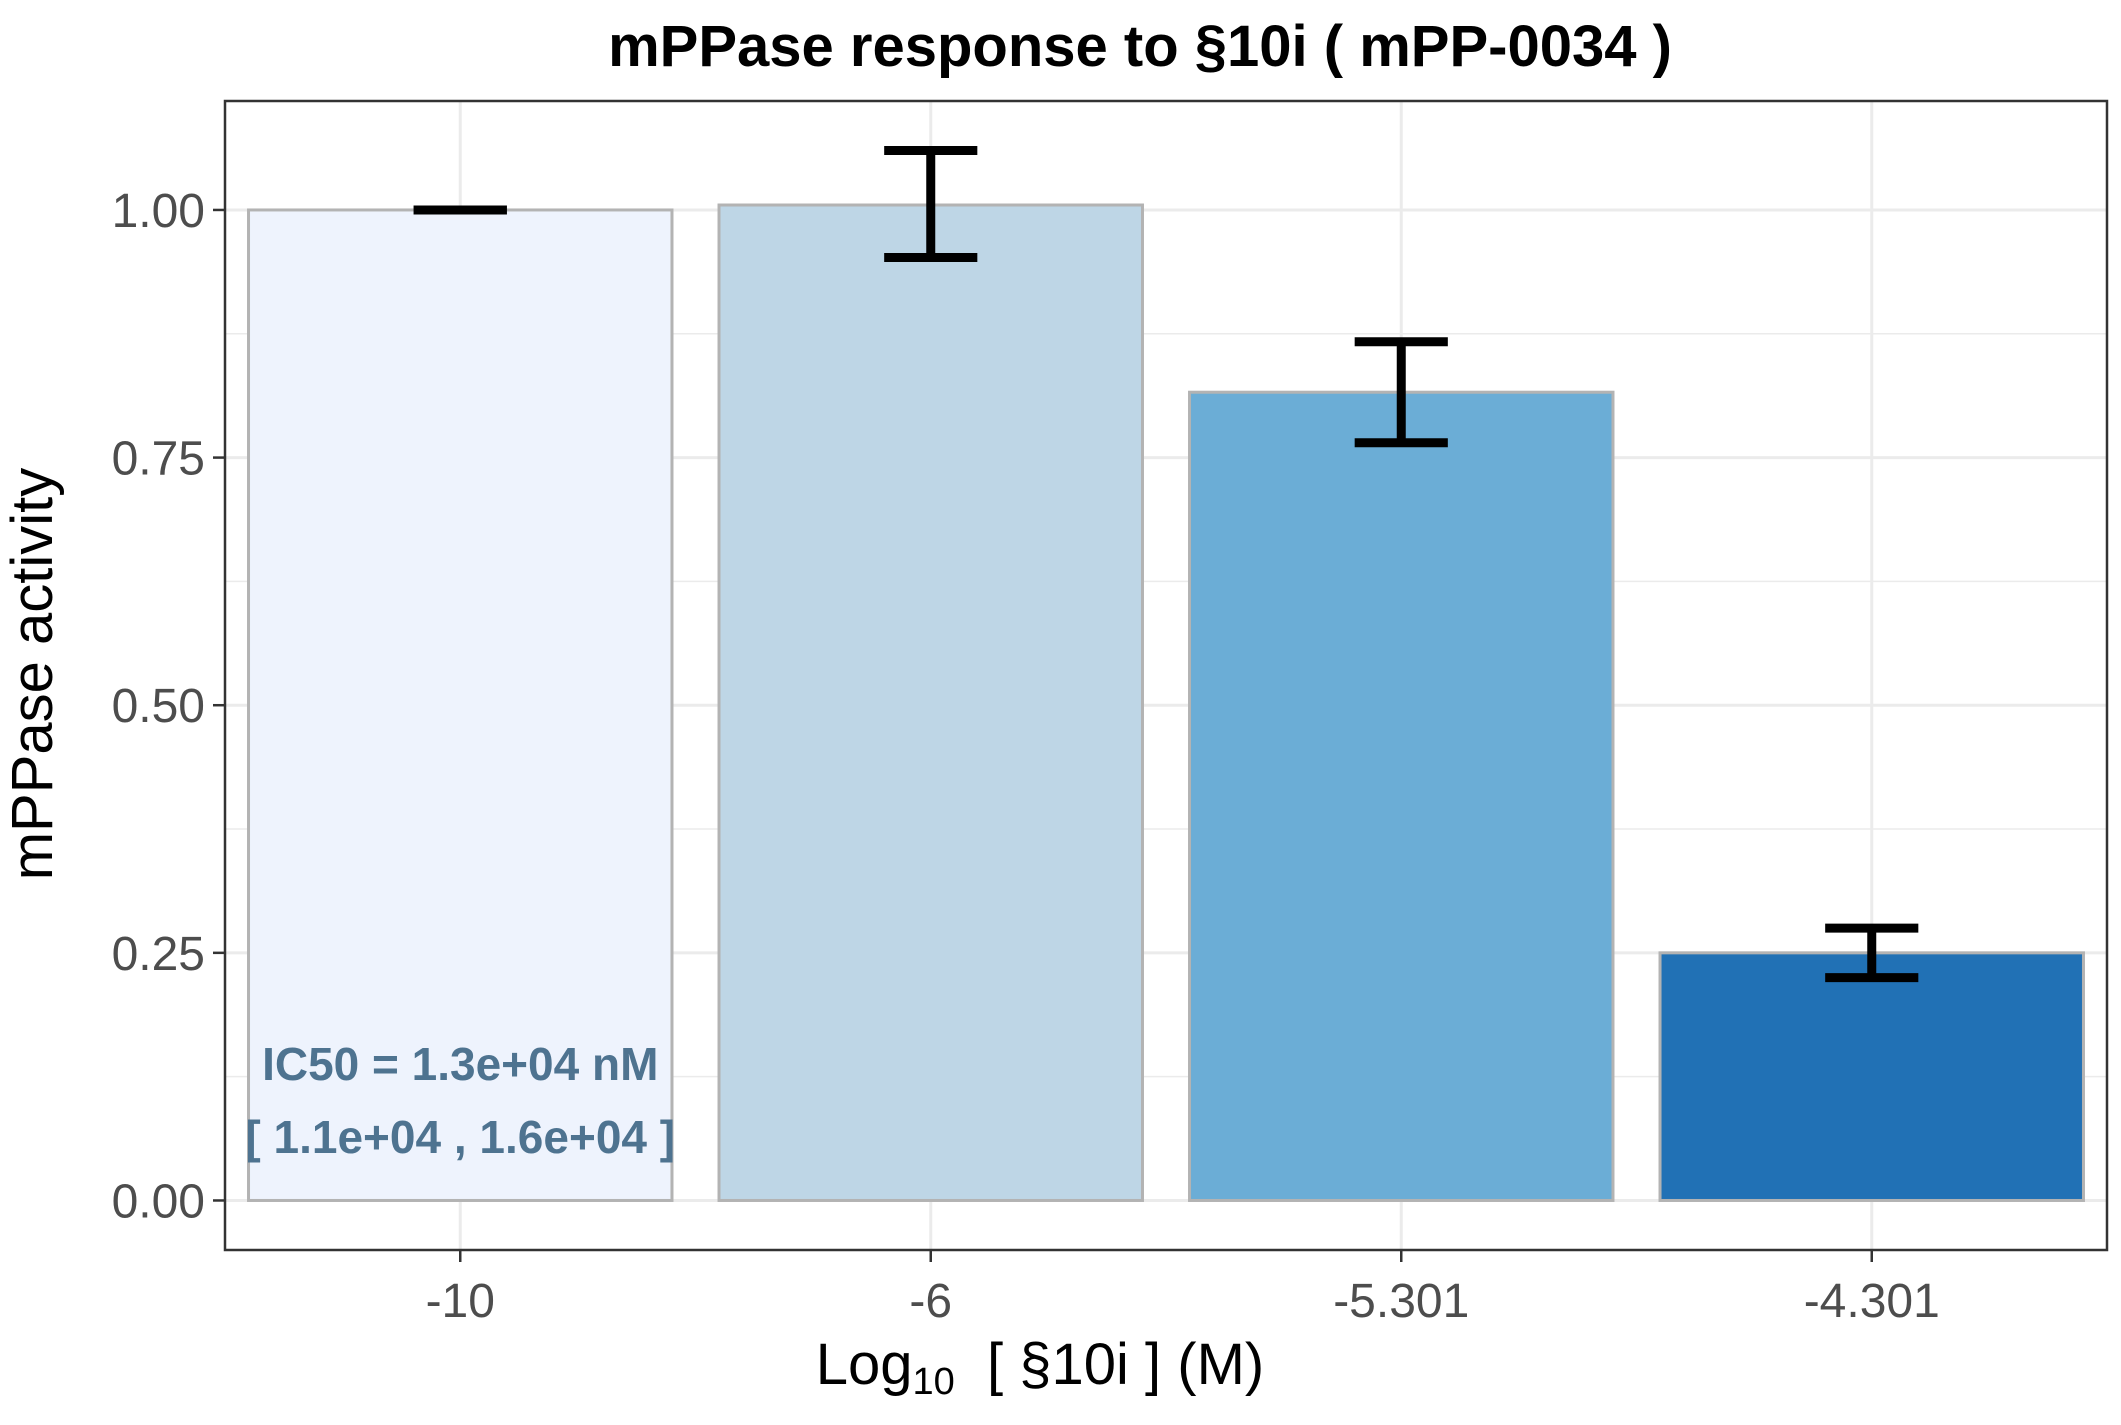 The width and height of the screenshot is (2121, 1425). What do you see at coordinates (930, 1301) in the screenshot?
I see `x-tick-label: -6` at bounding box center [930, 1301].